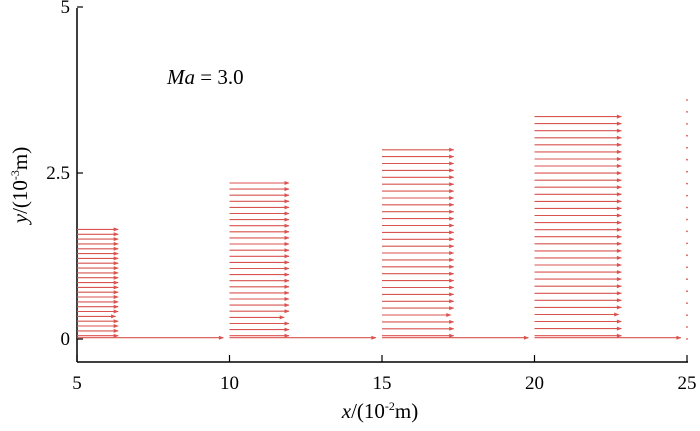  What do you see at coordinates (66, 9) in the screenshot?
I see `y-tick-label-5: 5` at bounding box center [66, 9].